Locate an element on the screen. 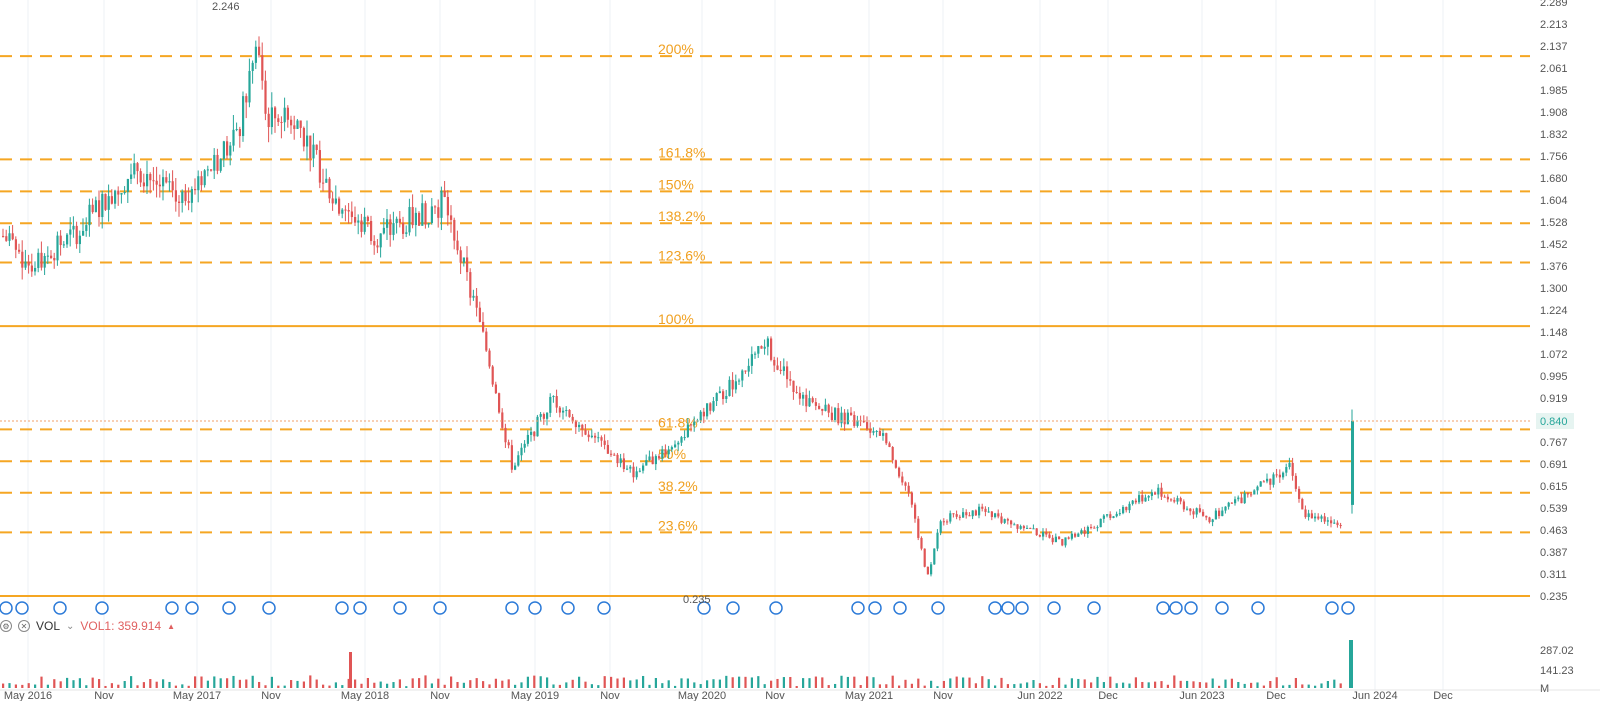 The width and height of the screenshot is (1600, 701). price-tick-9: 1.604 is located at coordinates (1554, 201).